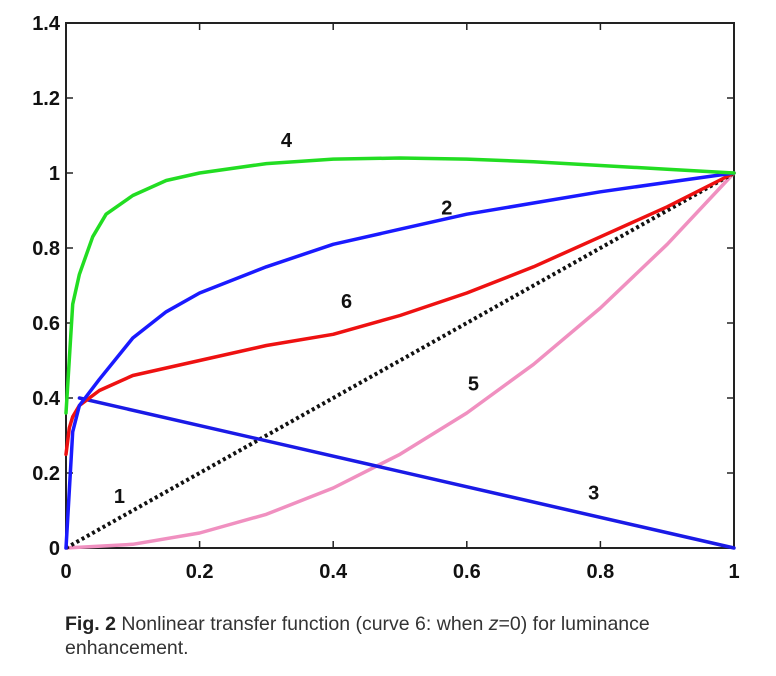 This screenshot has height=676, width=776. Describe the element at coordinates (357, 636) in the screenshot. I see `caption-text-after: =0) for luminance enhancement.` at that location.